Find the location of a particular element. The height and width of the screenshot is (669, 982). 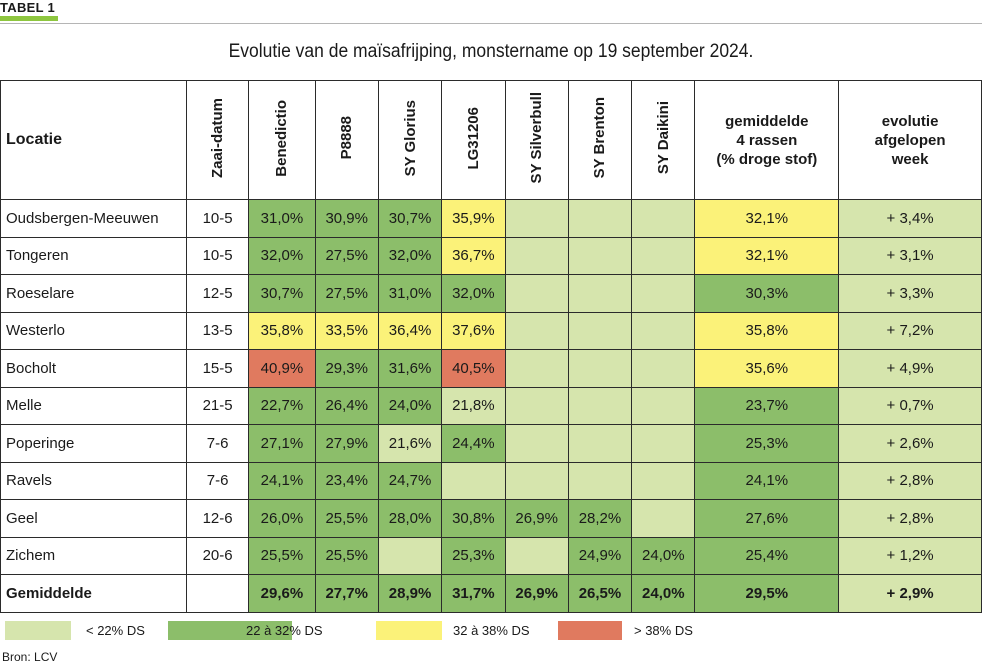

legend-label: 32 à 38% DS is located at coordinates (491, 630).